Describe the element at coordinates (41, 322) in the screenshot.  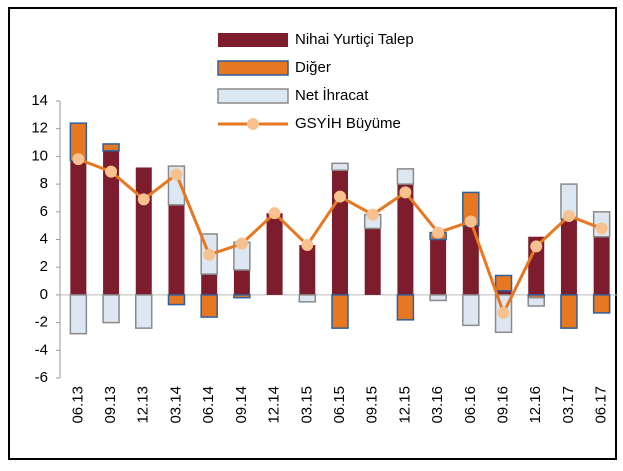
I see `y-tick-label: -2` at that location.